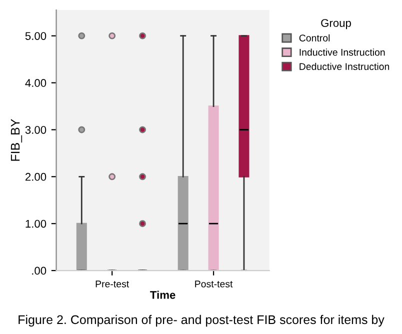 The width and height of the screenshot is (402, 334). I want to click on y-tick-label: .00, so click(39, 270).